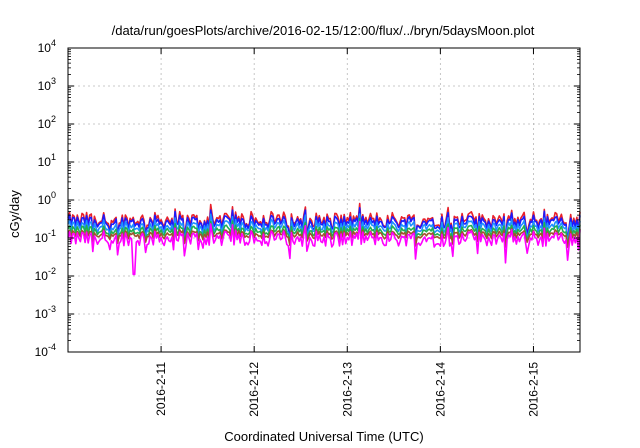 This screenshot has height=448, width=640. I want to click on y-tick-label: 10⁰, so click(47, 198).